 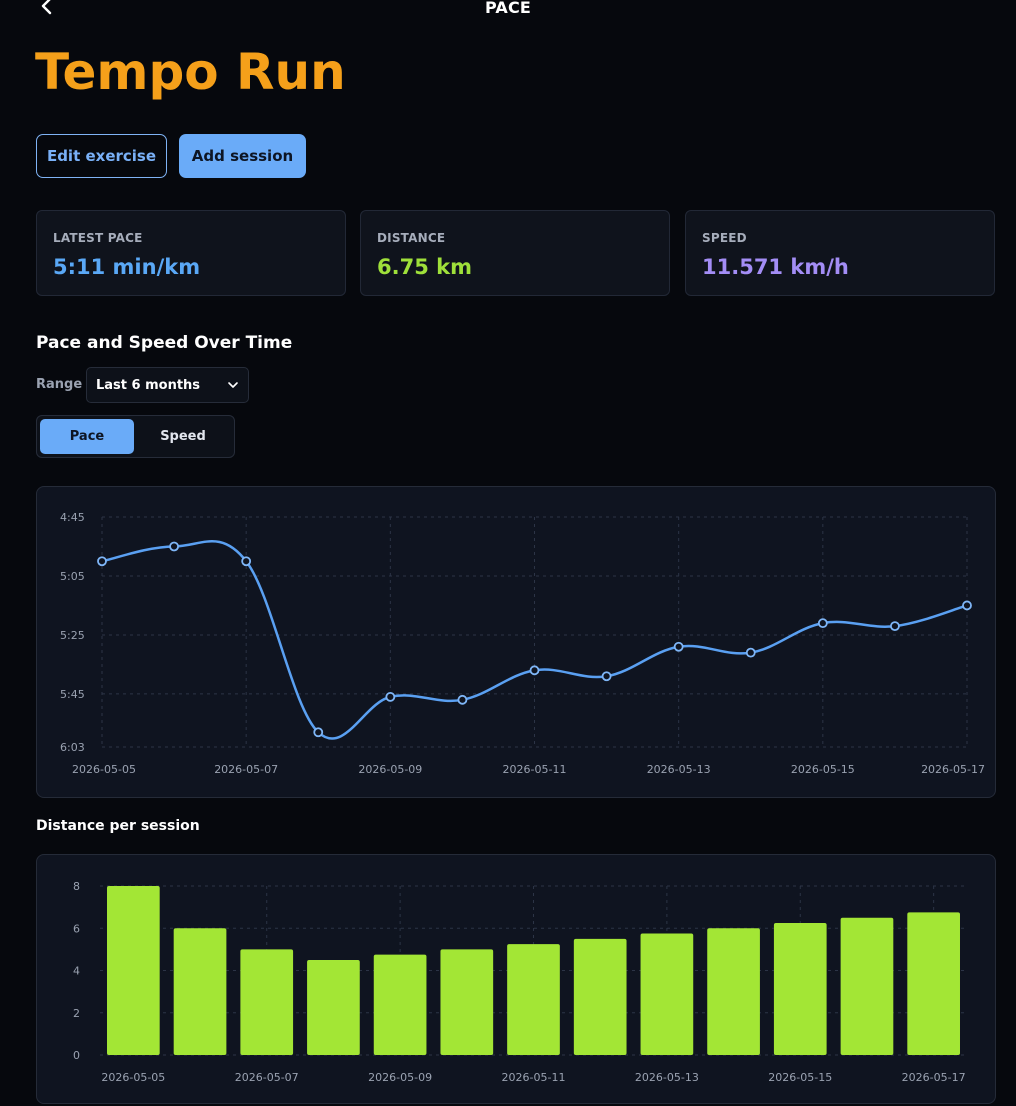 I want to click on toggle-speed: Speed, so click(x=183, y=436).